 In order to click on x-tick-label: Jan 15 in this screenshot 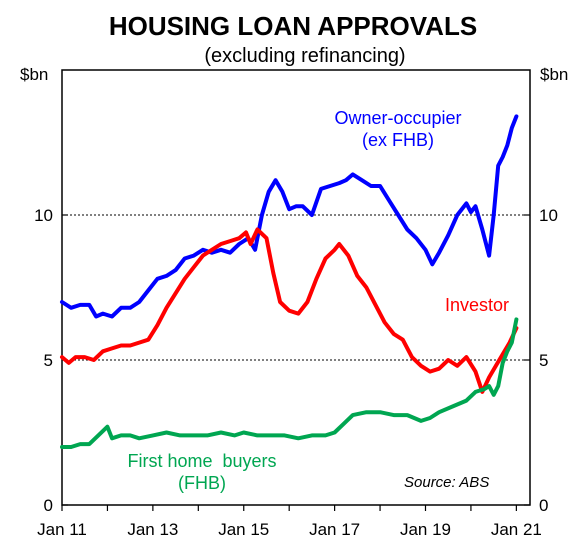, I will do `click(243, 529)`.